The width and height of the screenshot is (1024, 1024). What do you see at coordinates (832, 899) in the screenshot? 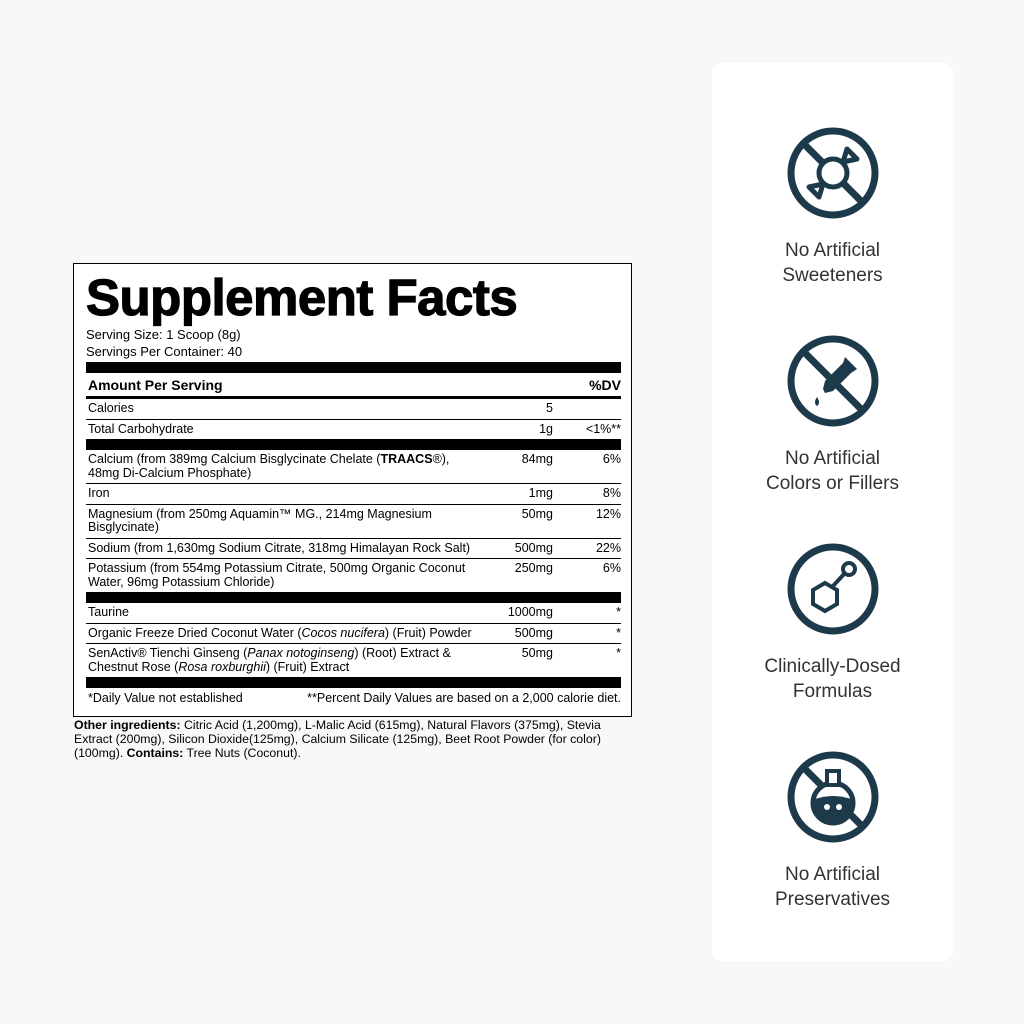
I see `feature-line2: Preservatives` at bounding box center [832, 899].